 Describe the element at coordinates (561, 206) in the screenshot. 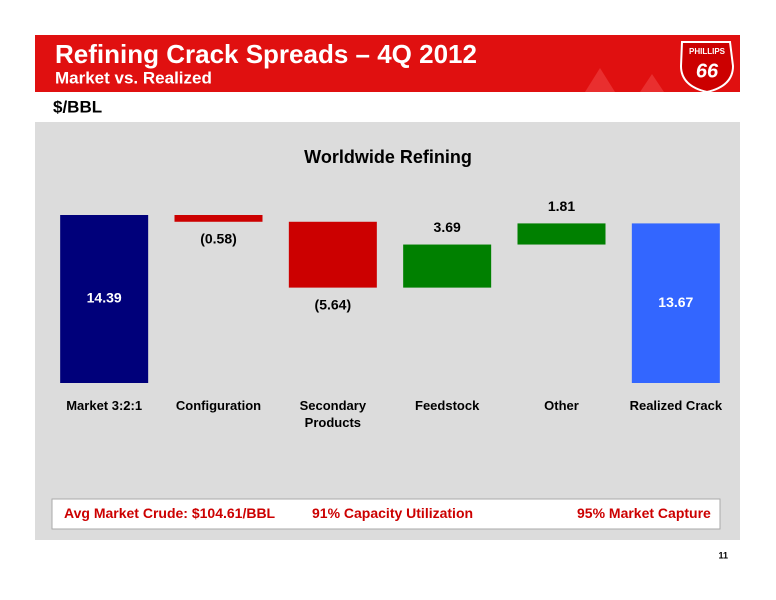

I see `value-label: 1.81` at that location.